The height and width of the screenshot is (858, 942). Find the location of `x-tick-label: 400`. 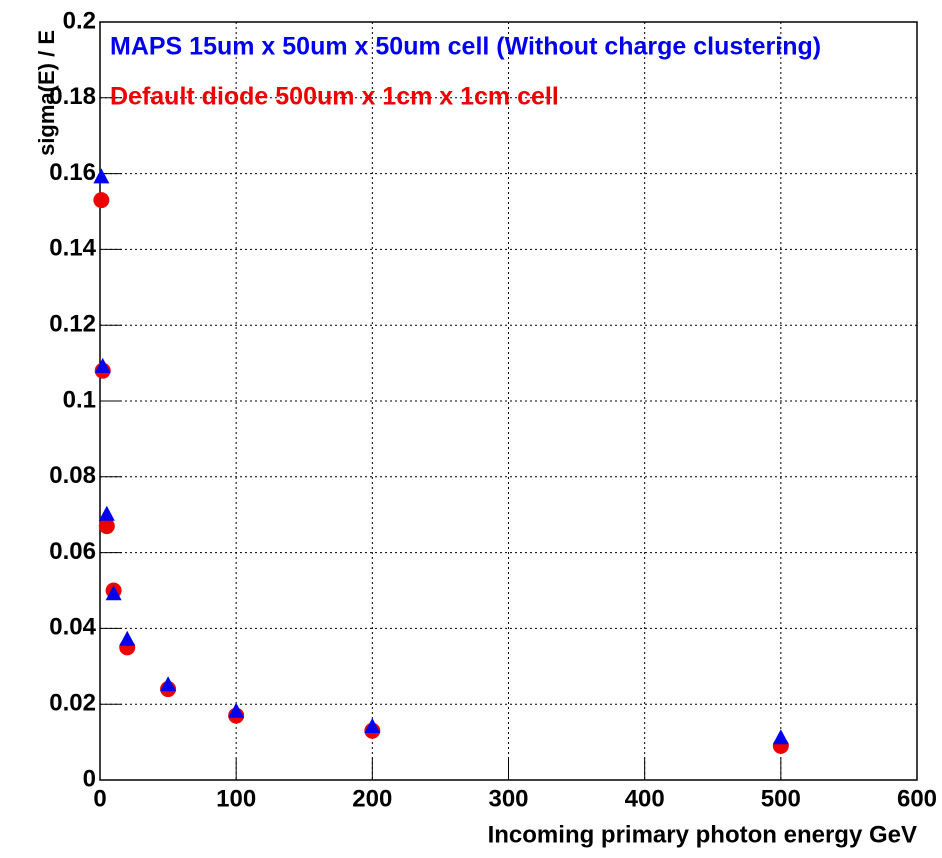

x-tick-label: 400 is located at coordinates (645, 798).